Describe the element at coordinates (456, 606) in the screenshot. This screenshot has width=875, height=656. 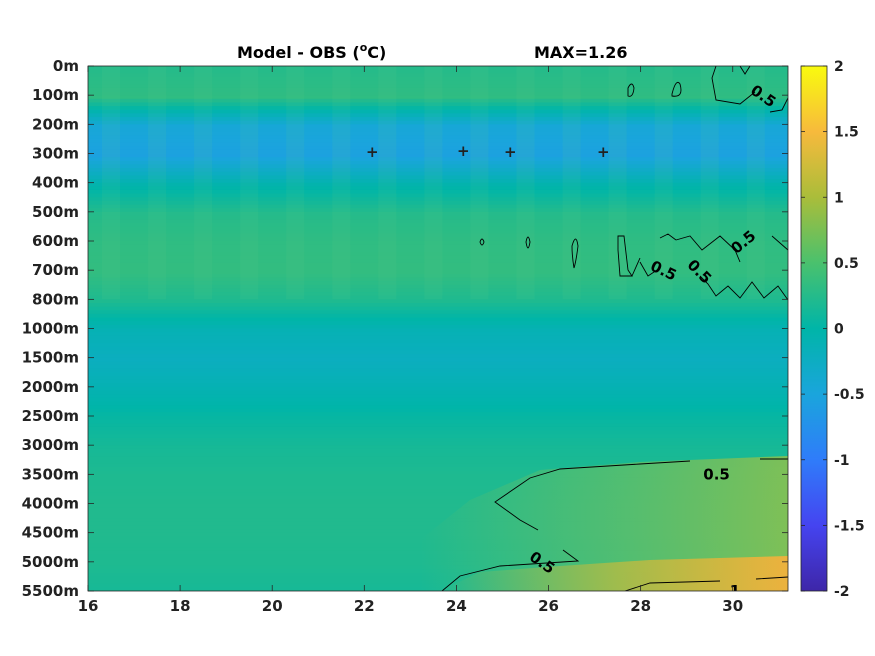
I see `x-tick-label: 24` at that location.